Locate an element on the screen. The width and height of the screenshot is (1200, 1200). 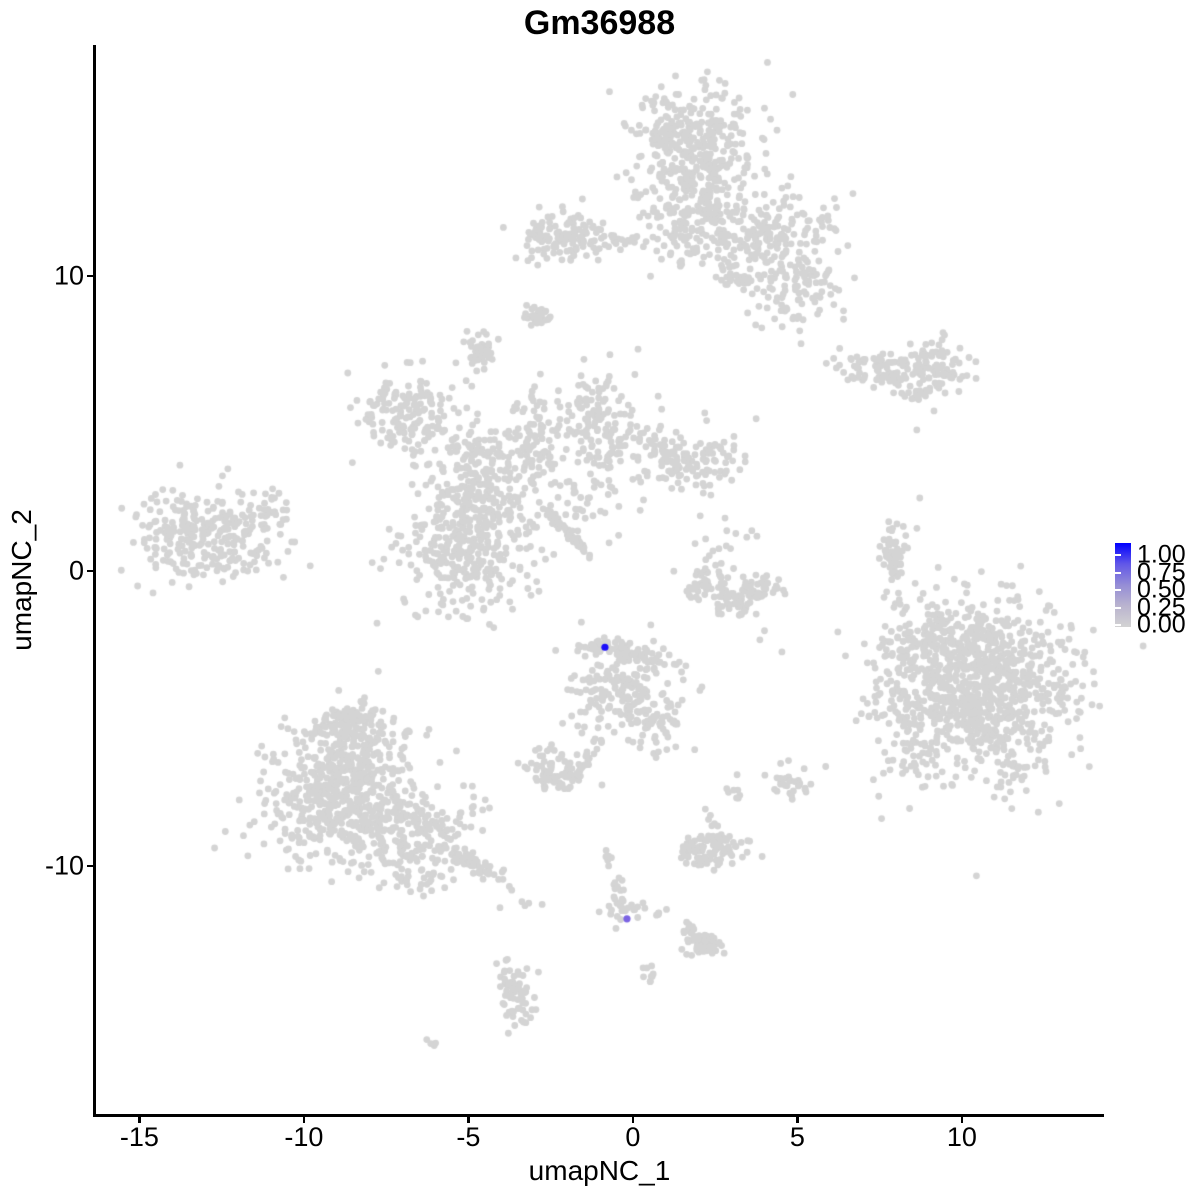
y-tick-label: -10 is located at coordinates (64, 865).